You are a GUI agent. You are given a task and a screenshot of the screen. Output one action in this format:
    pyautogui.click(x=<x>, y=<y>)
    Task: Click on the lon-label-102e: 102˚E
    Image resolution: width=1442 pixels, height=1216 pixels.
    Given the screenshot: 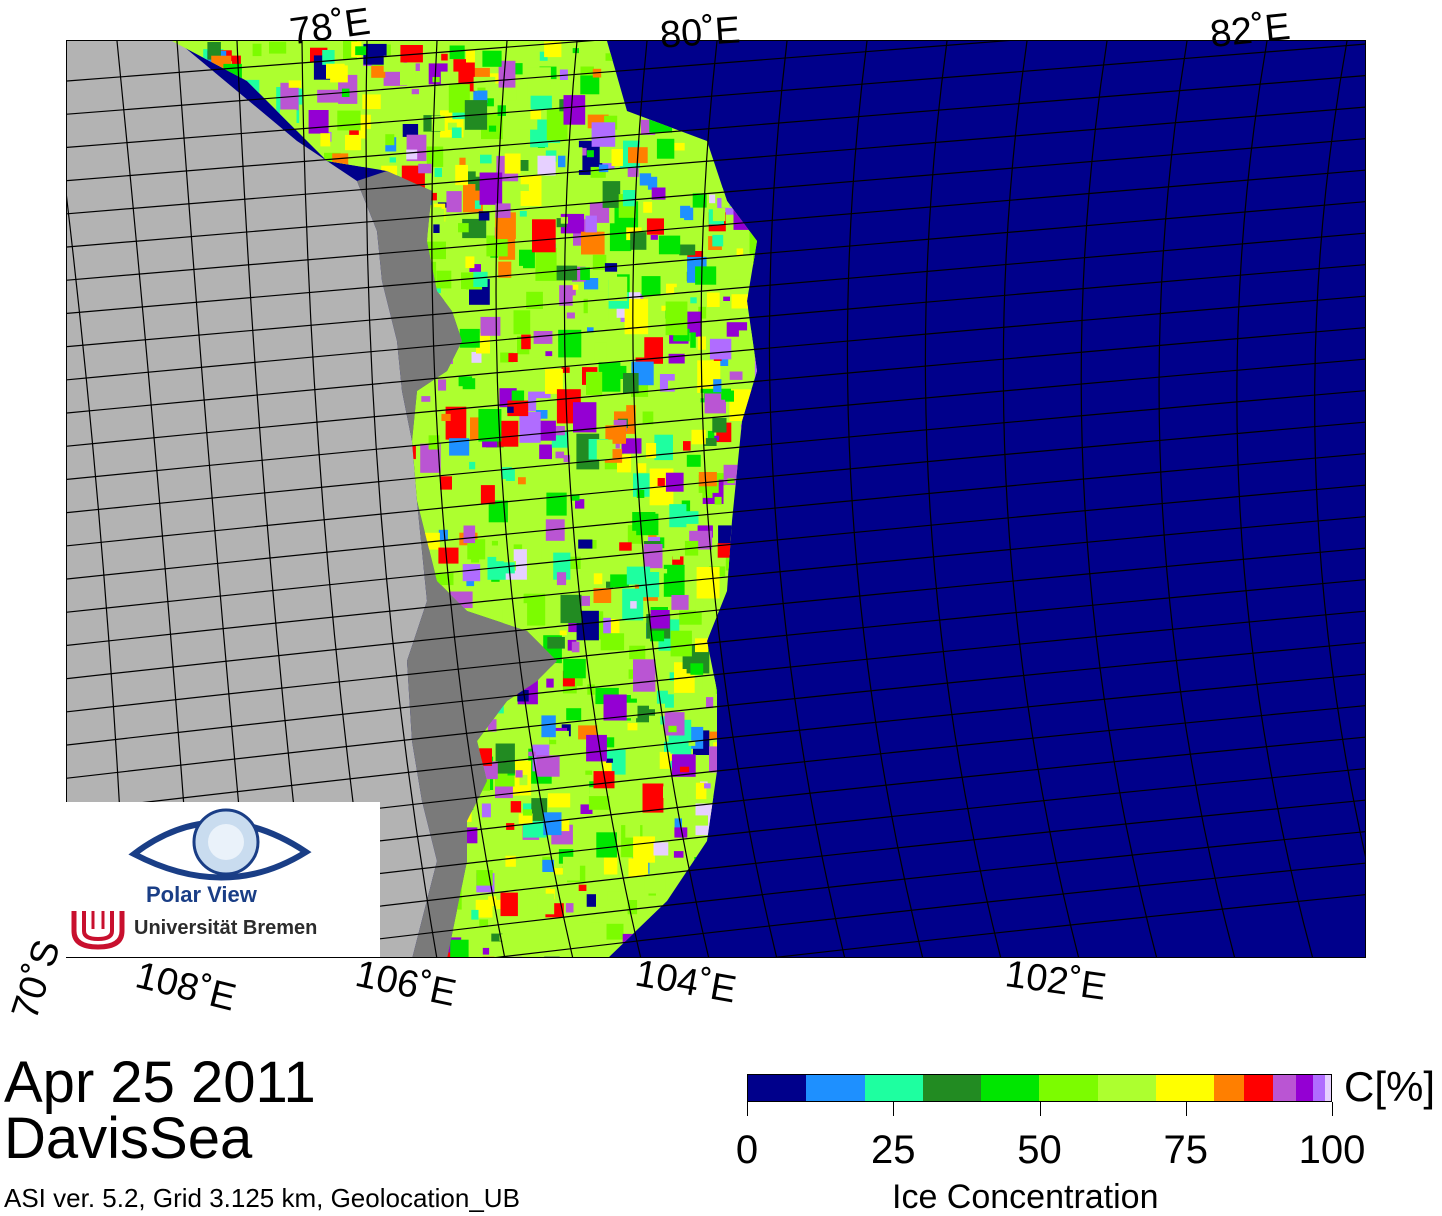 What is the action you would take?
    pyautogui.click(x=1055, y=981)
    